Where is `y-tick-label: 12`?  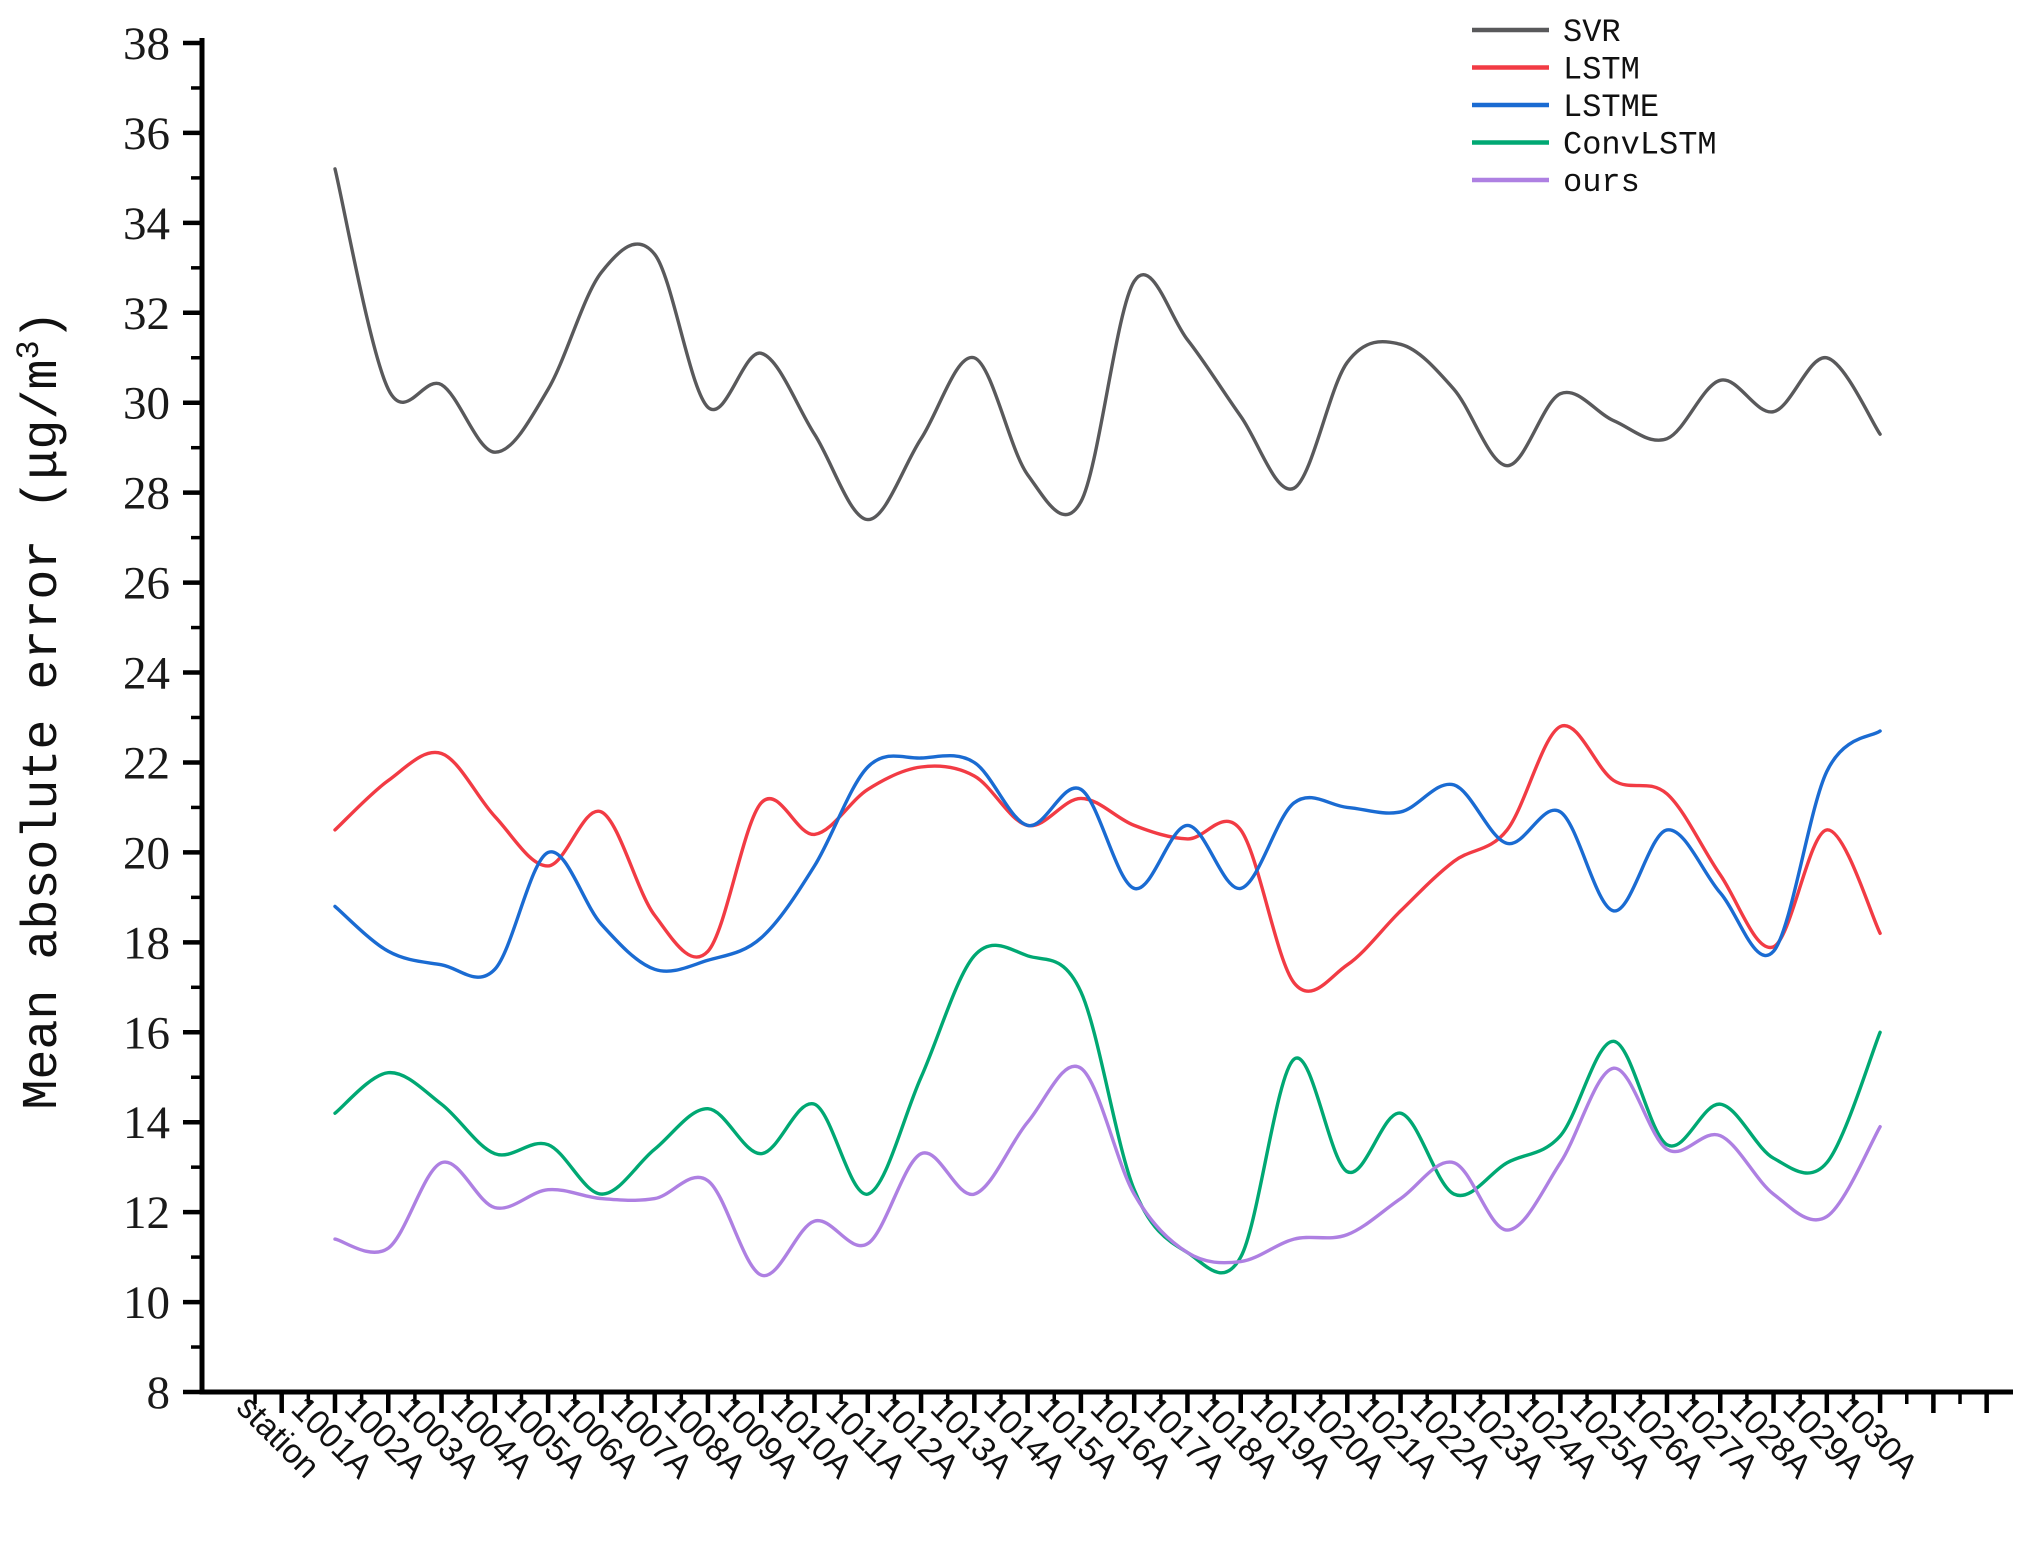
y-tick-label: 12 is located at coordinates (146, 1213).